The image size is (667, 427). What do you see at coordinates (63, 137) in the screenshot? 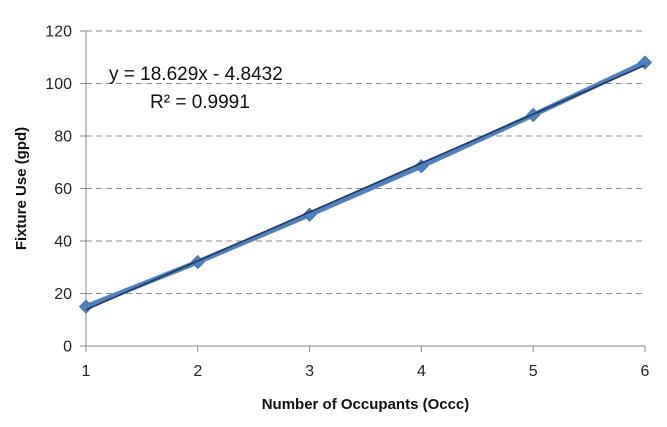
I see `y-tick-label-80: 80` at bounding box center [63, 137].